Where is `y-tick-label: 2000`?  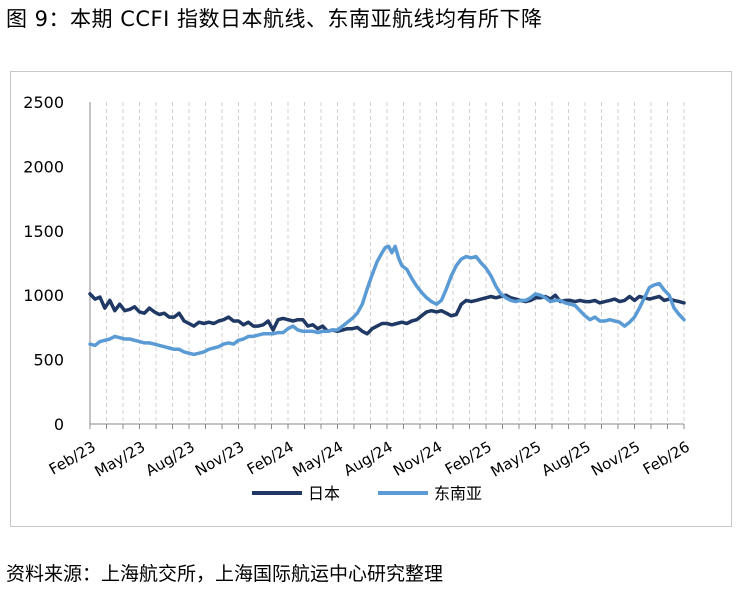
y-tick-label: 2000 is located at coordinates (43, 166).